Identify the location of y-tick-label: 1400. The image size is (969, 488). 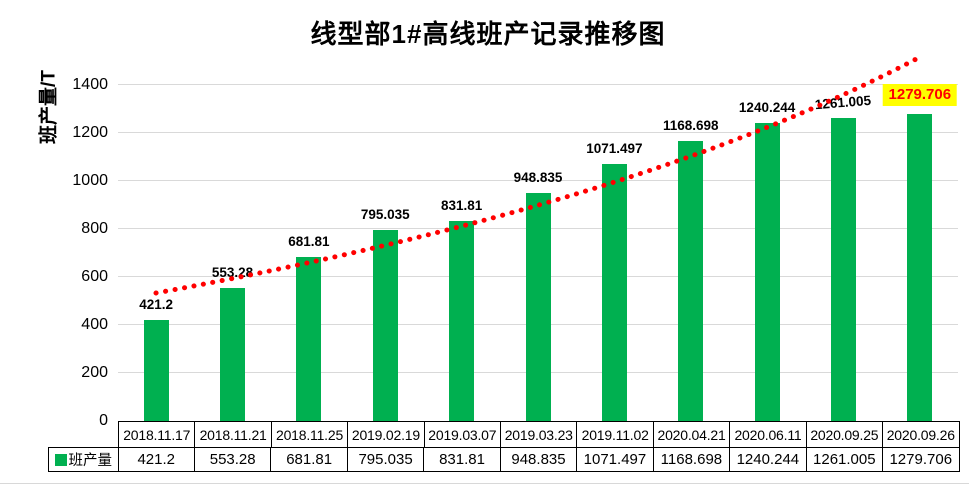
(90, 84).